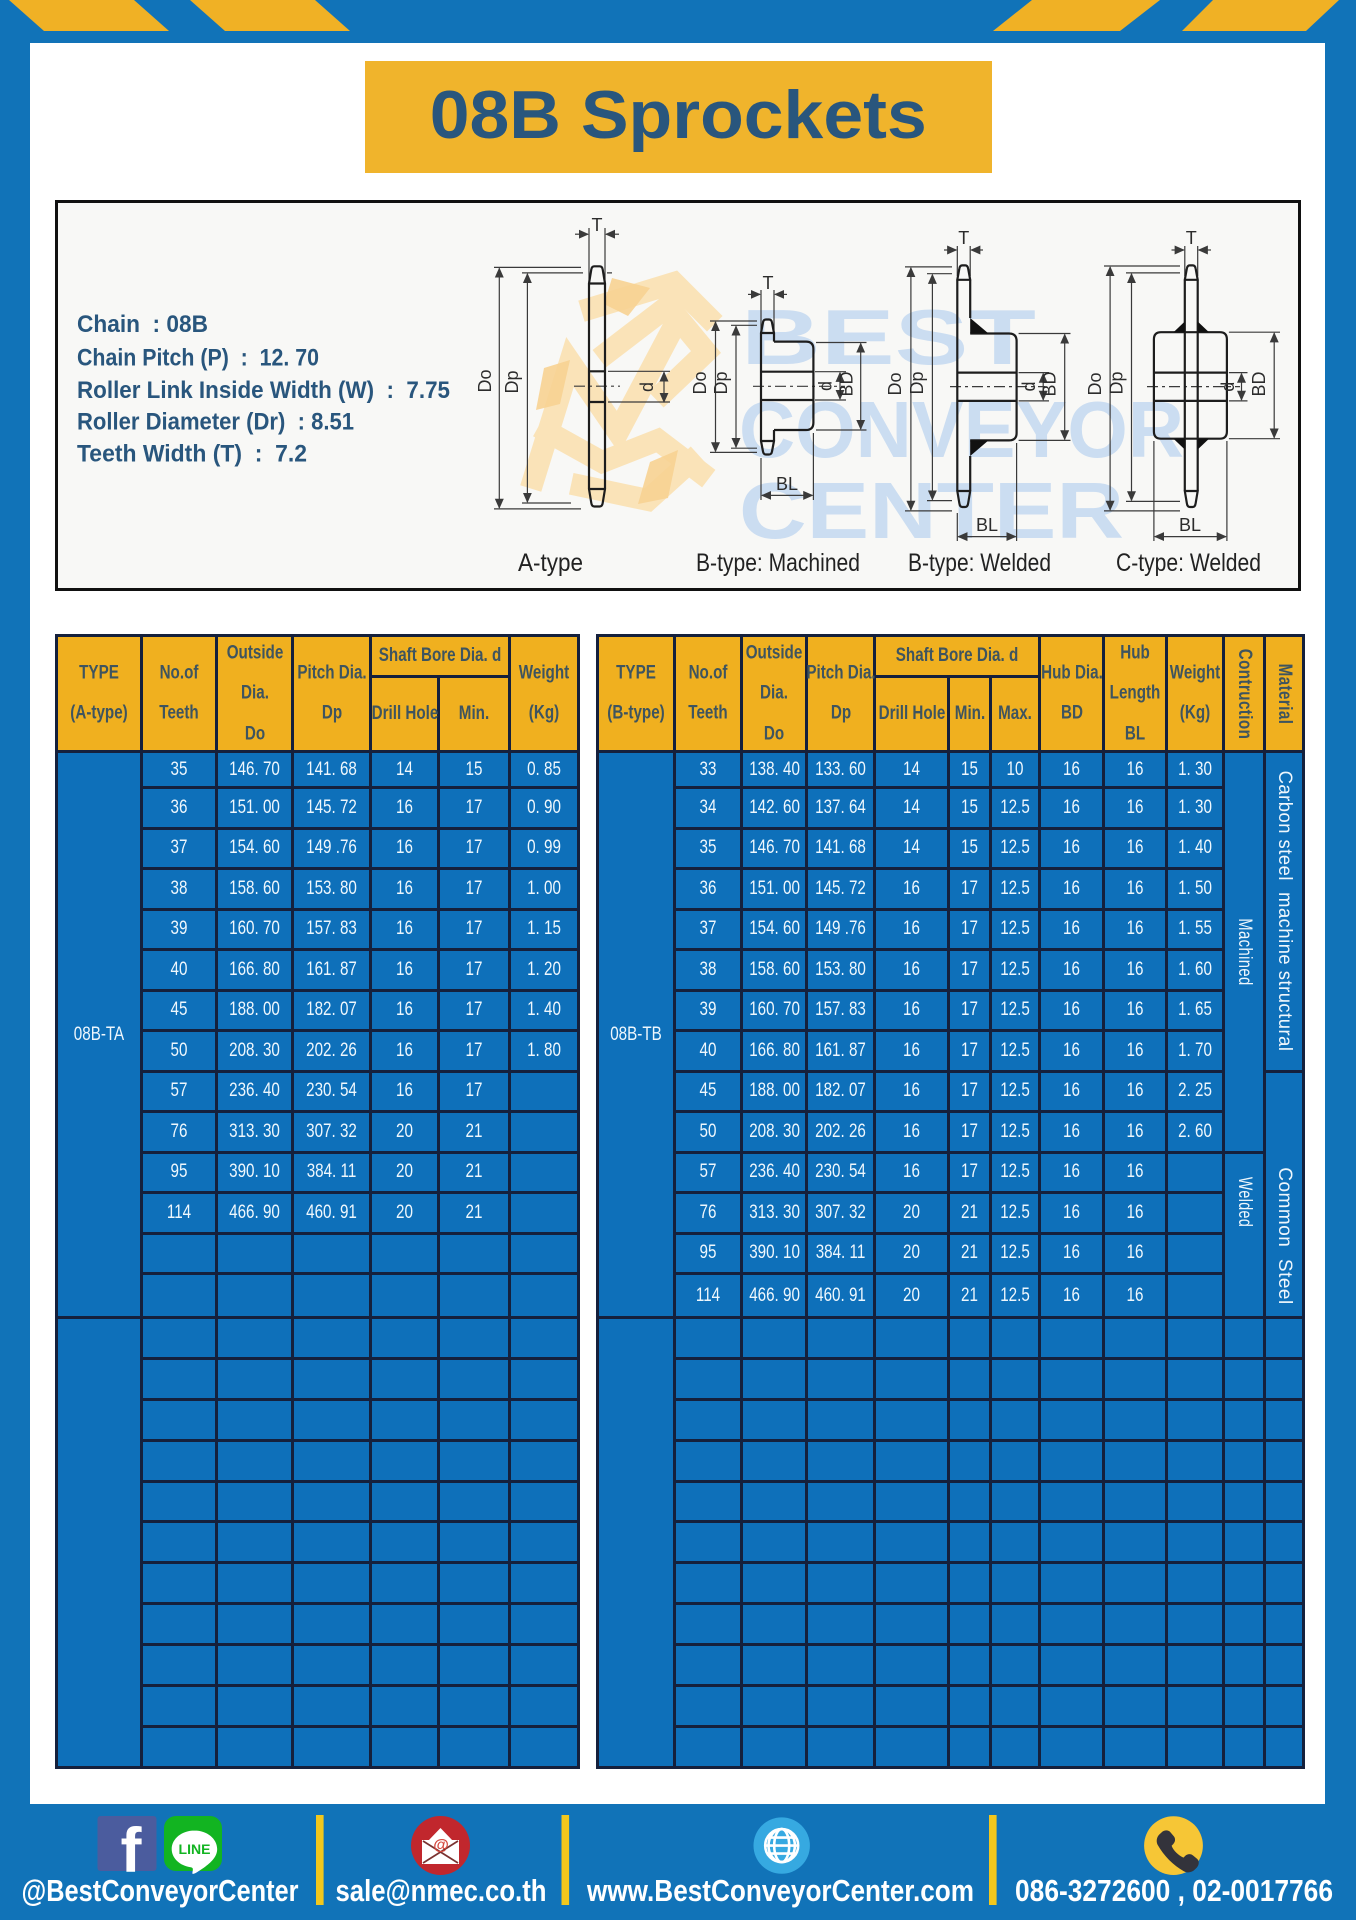  What do you see at coordinates (263, 390) in the screenshot?
I see `svg-text:Roller Link Inside Width (W): Roller Link Inside Width (W) : 7.75` at bounding box center [263, 390].